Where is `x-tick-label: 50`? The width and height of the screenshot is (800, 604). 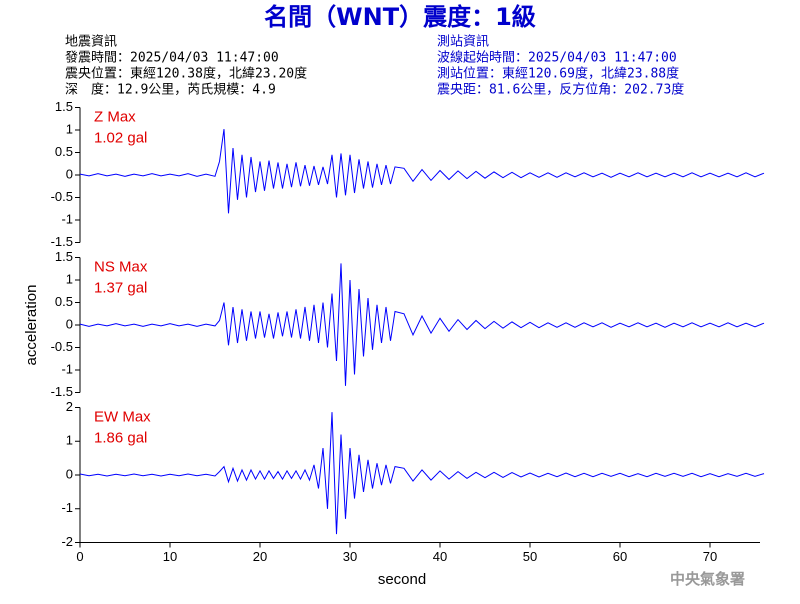 x-tick-label: 50 is located at coordinates (530, 556).